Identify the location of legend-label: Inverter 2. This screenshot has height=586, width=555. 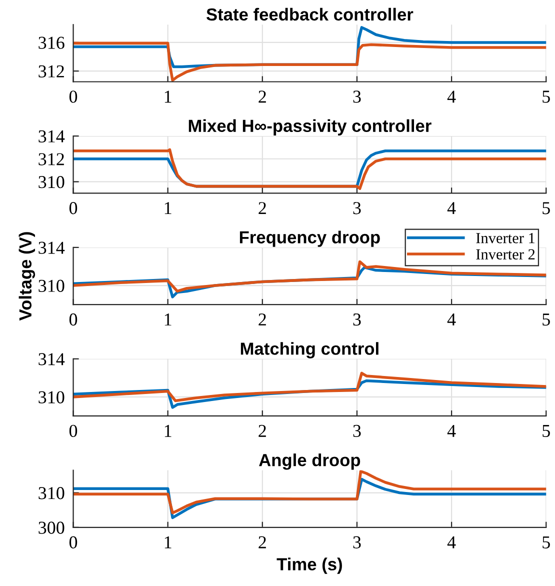
(505, 254).